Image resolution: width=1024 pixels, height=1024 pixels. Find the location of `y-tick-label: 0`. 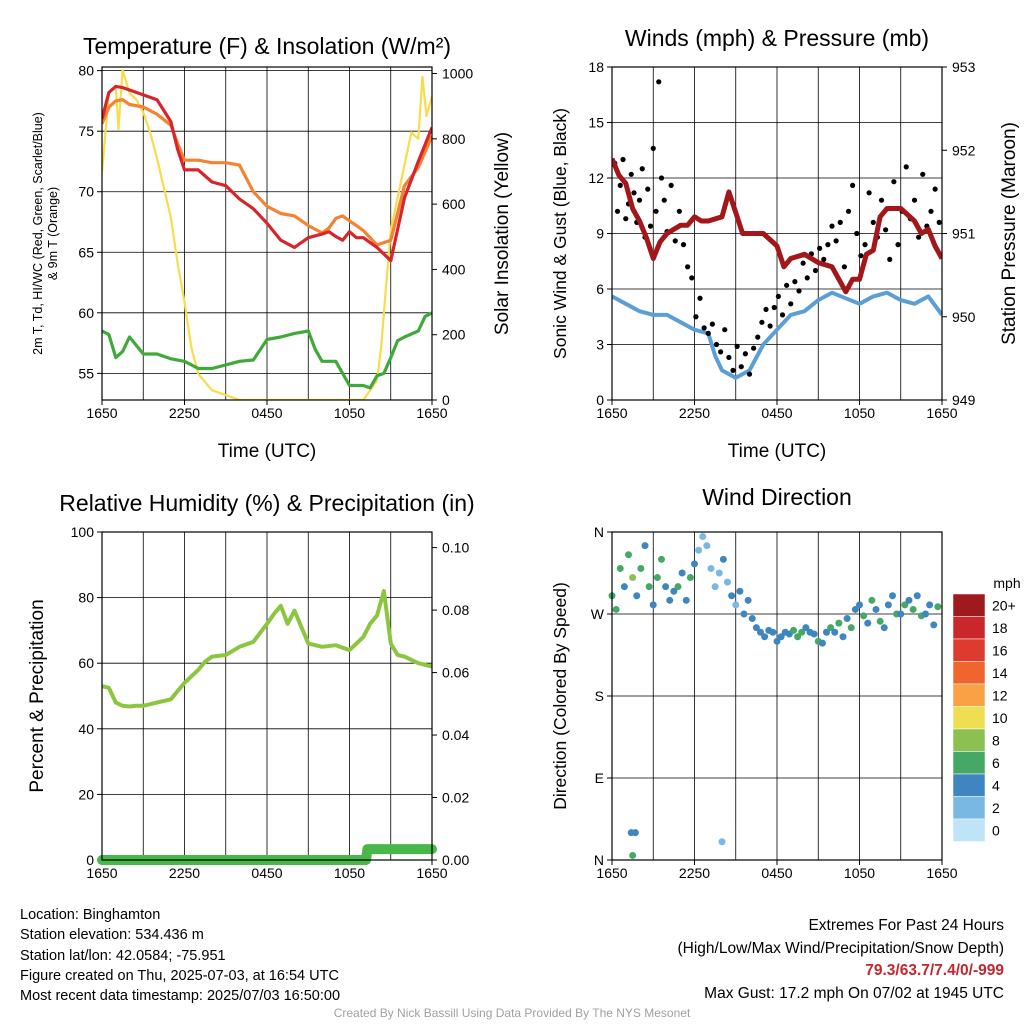

y-tick-label: 0 is located at coordinates (600, 400).